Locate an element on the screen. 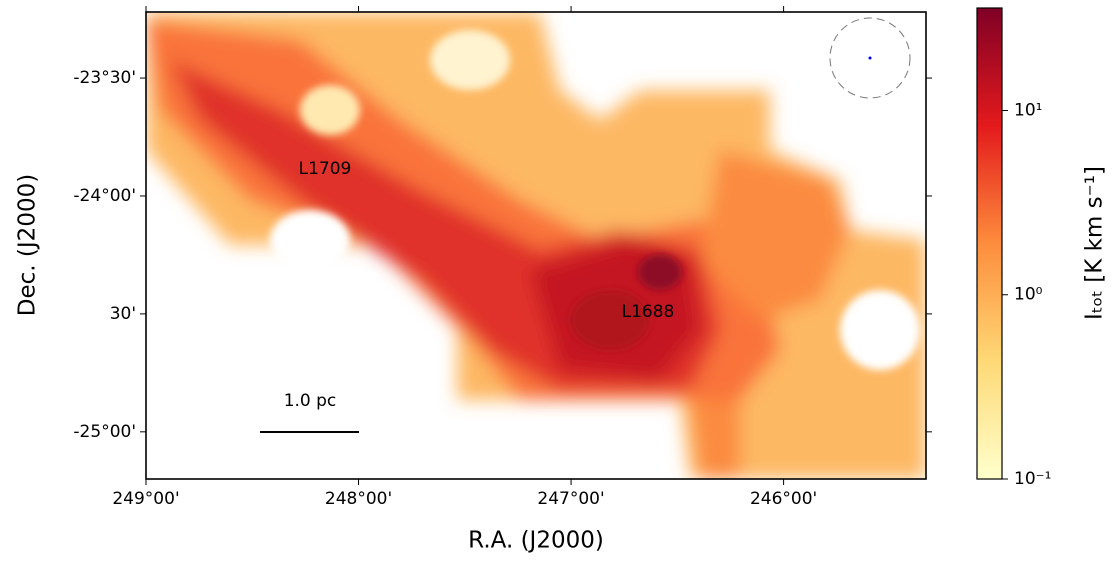  beam-center is located at coordinates (870, 58).